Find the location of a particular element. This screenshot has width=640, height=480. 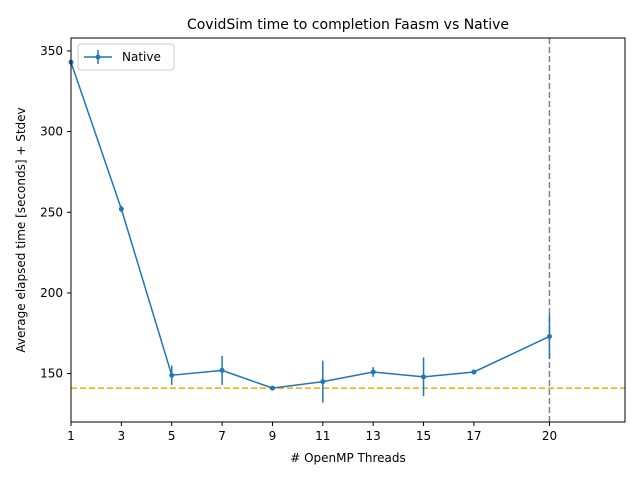

legend-box is located at coordinates (126, 57).